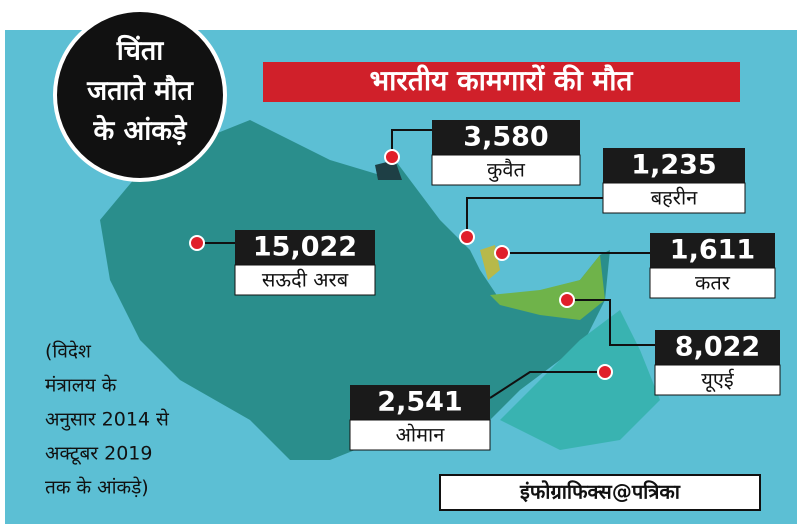 The width and height of the screenshot is (800, 524). I want to click on badge-circle, so click(140, 95).